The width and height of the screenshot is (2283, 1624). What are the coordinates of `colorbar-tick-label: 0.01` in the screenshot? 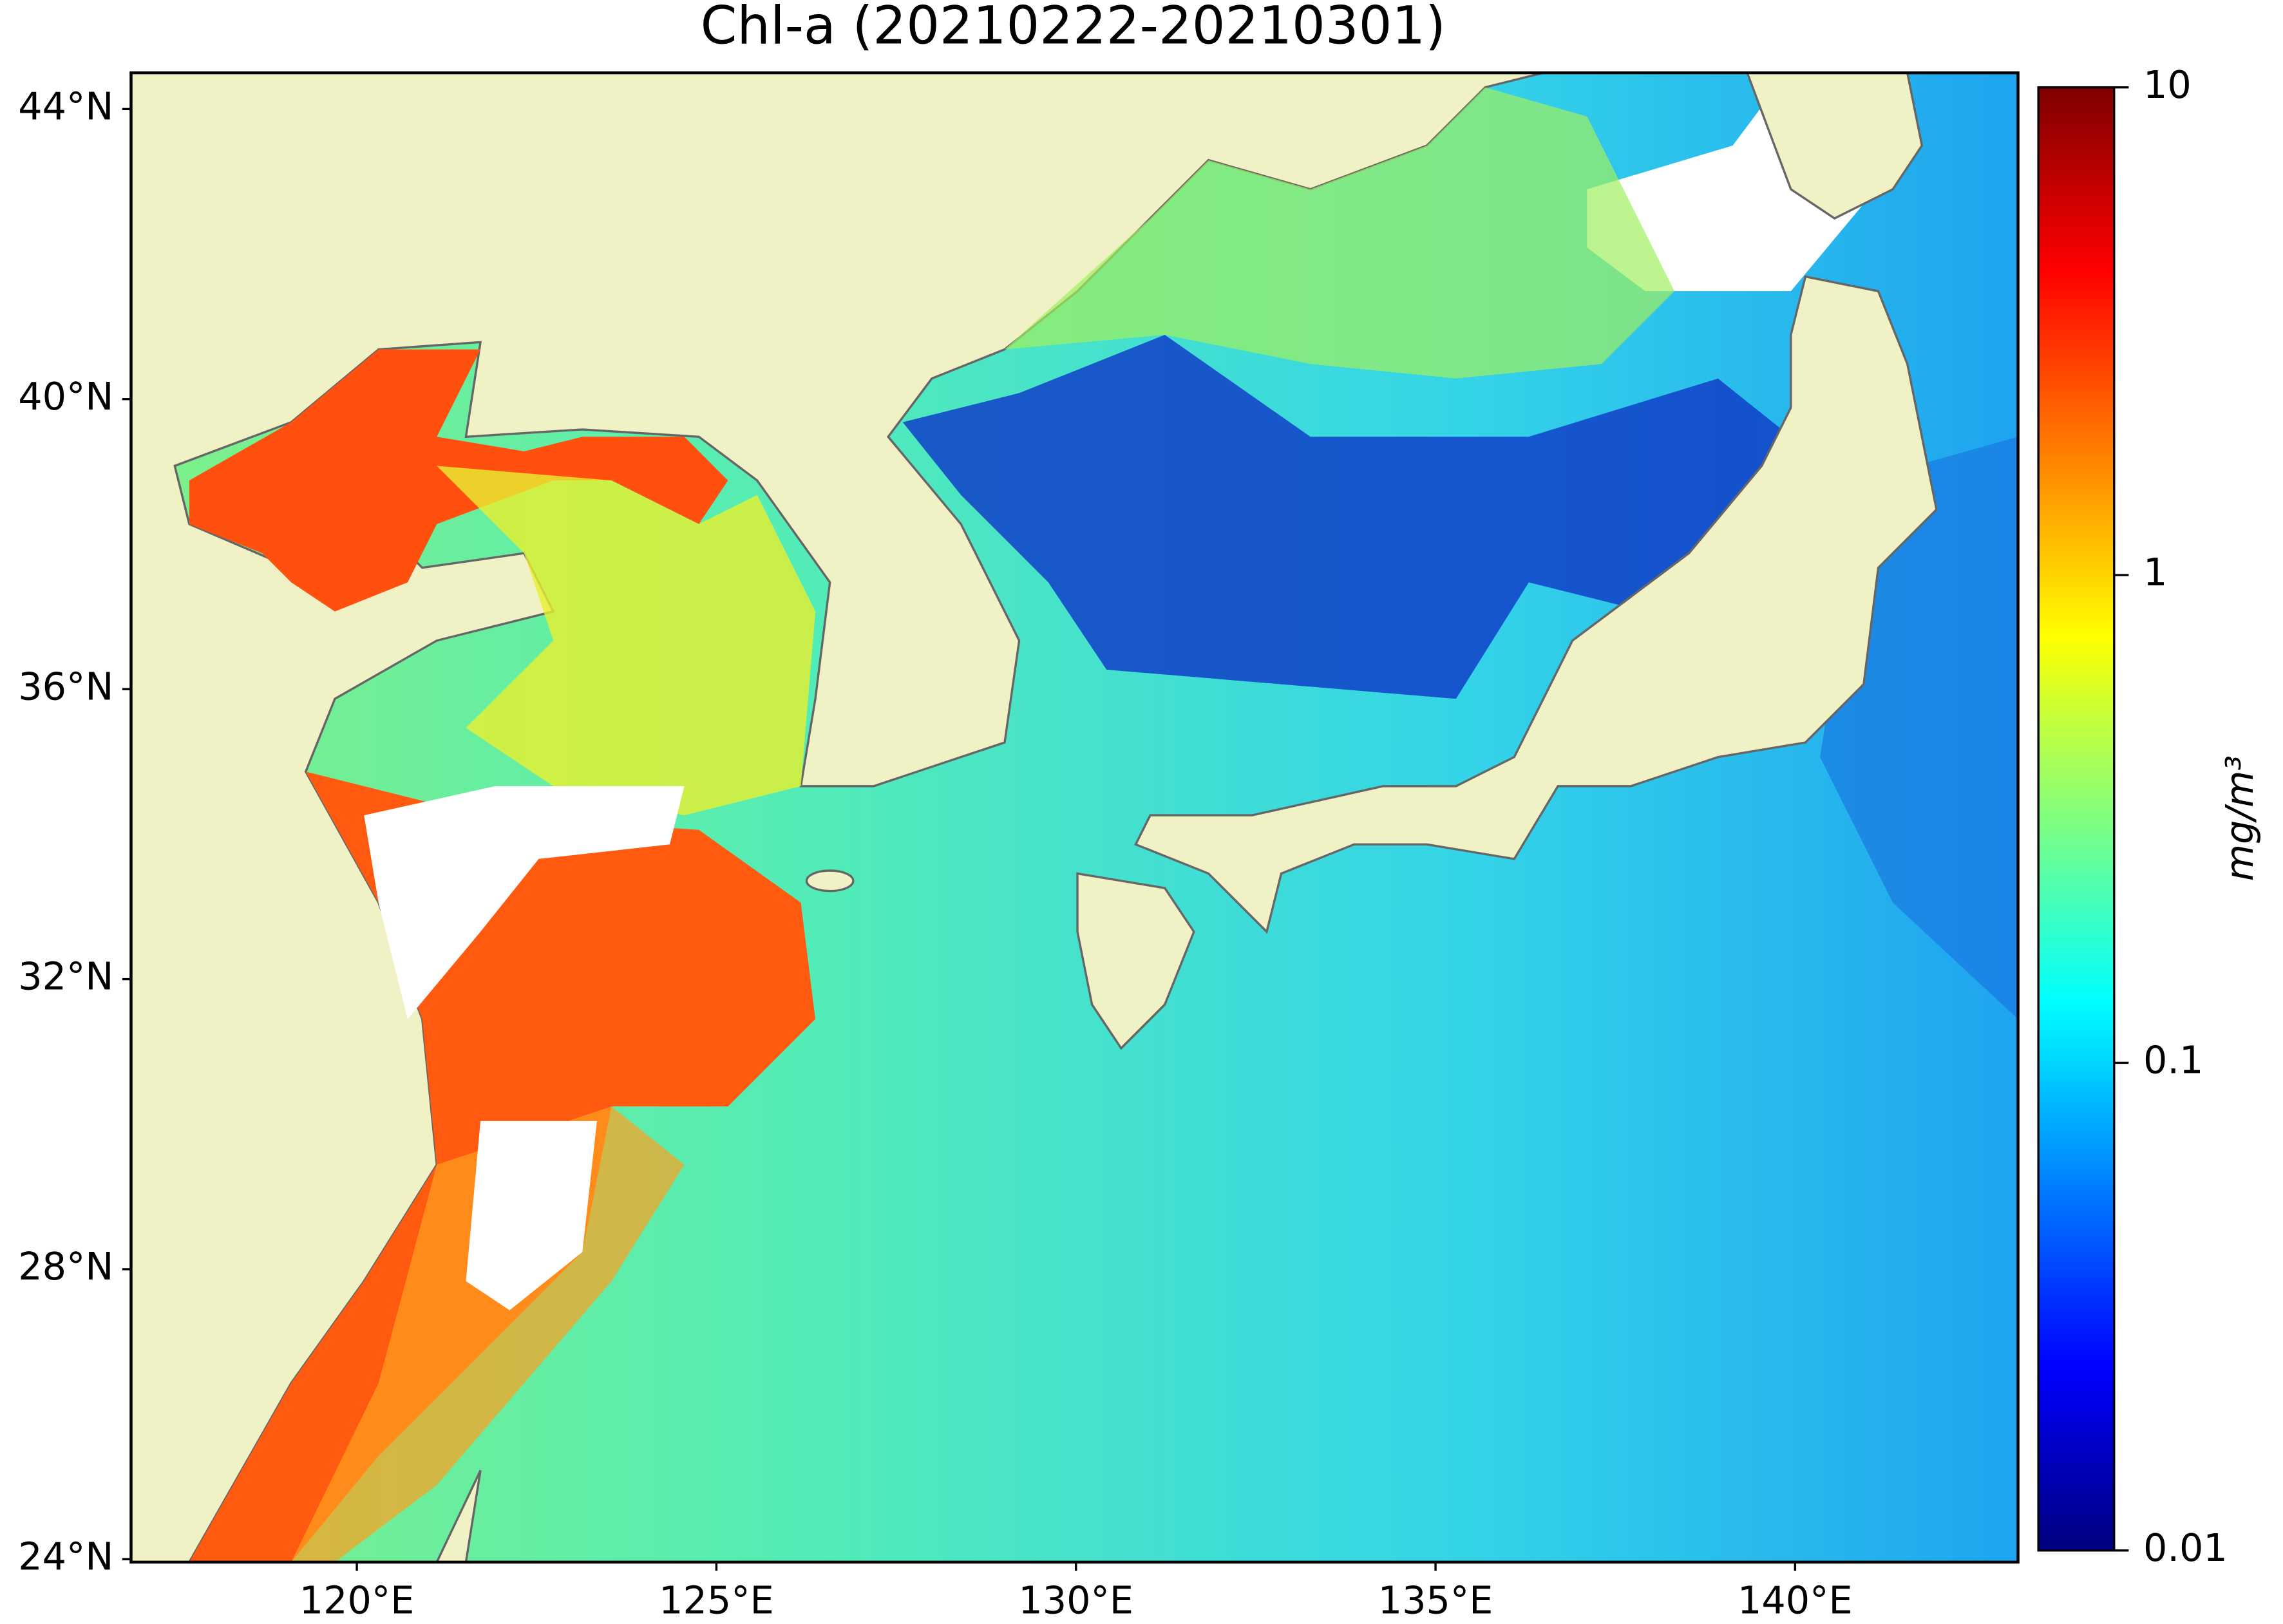 It's located at (2185, 1548).